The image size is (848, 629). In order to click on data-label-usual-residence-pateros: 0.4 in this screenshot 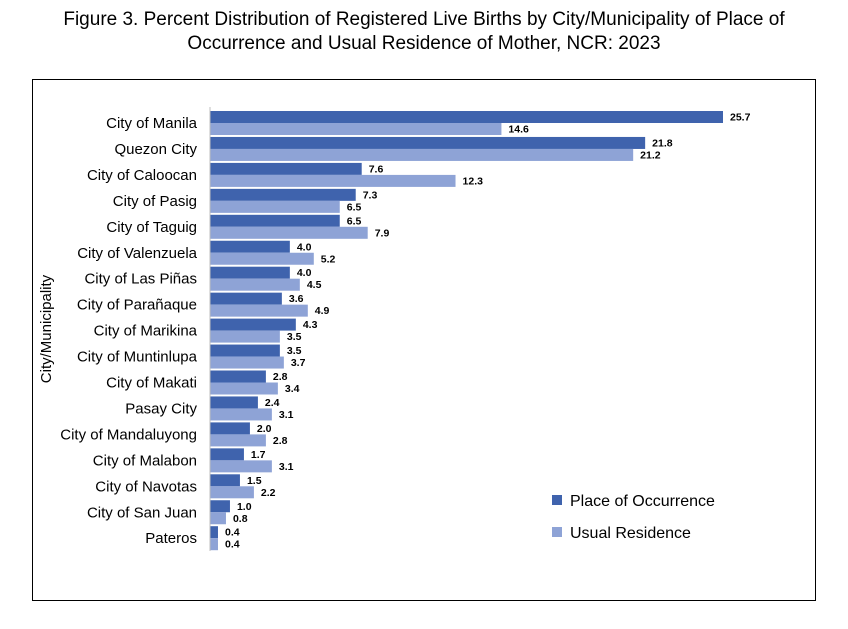, I will do `click(232, 545)`.